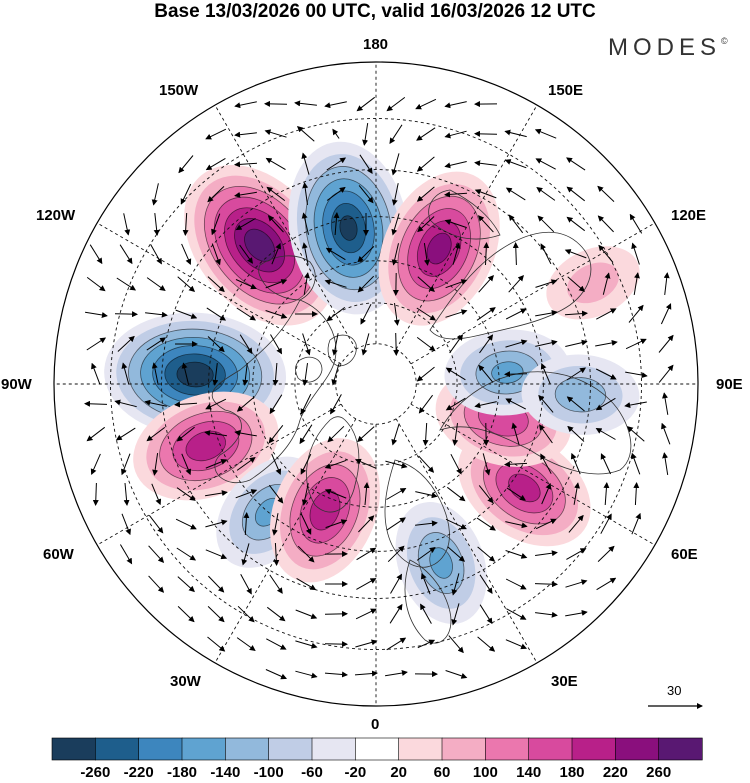  What do you see at coordinates (138, 772) in the screenshot?
I see `colorbar-label: -220` at bounding box center [138, 772].